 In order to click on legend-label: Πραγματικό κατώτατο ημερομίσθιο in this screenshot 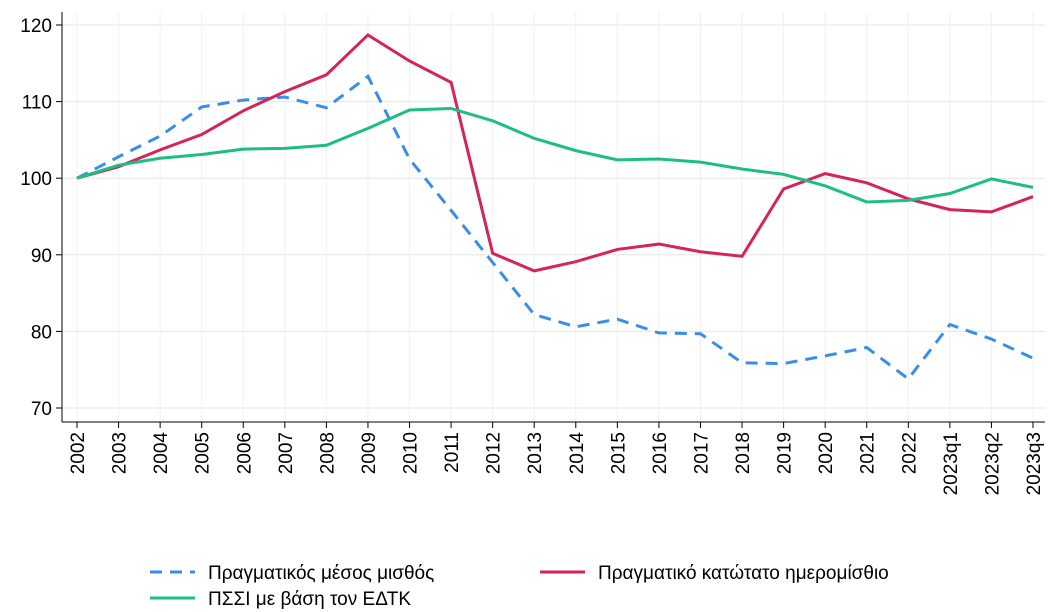, I will do `click(743, 573)`.